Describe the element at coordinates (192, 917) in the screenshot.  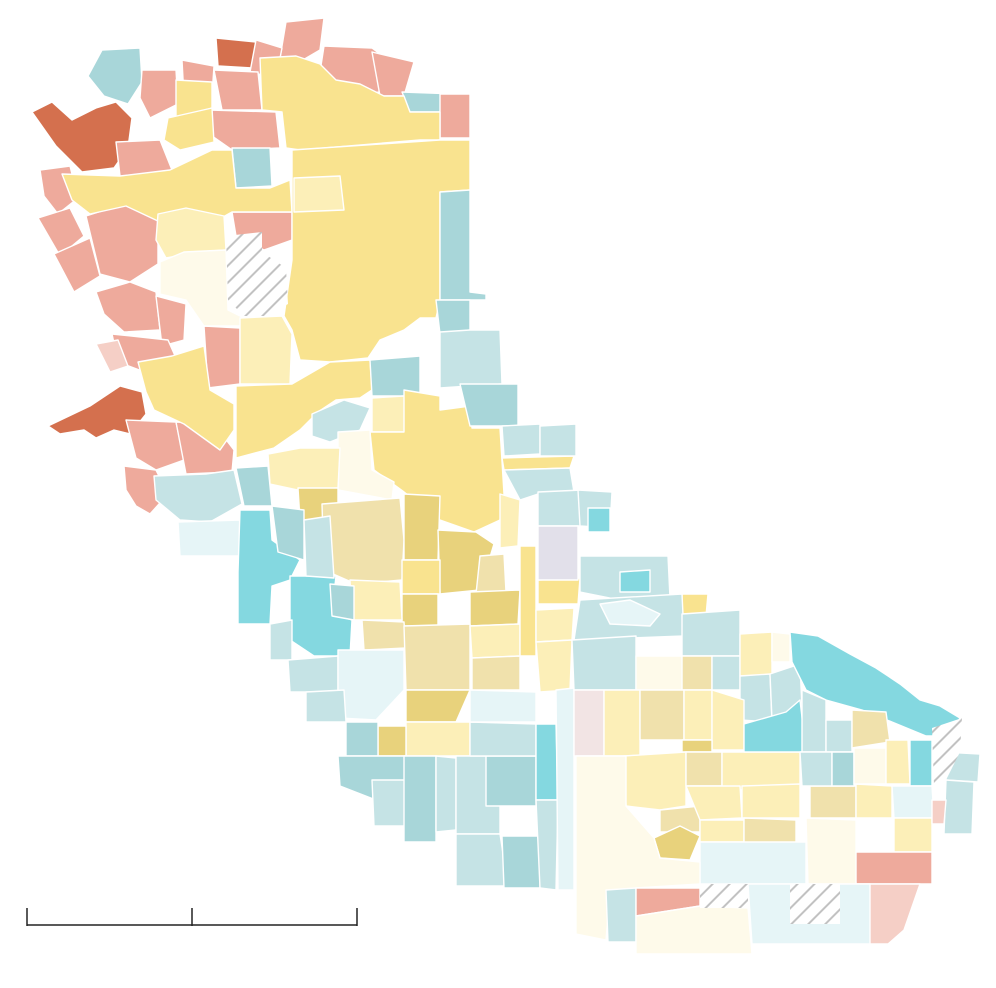
I see `scale-bar` at that location.